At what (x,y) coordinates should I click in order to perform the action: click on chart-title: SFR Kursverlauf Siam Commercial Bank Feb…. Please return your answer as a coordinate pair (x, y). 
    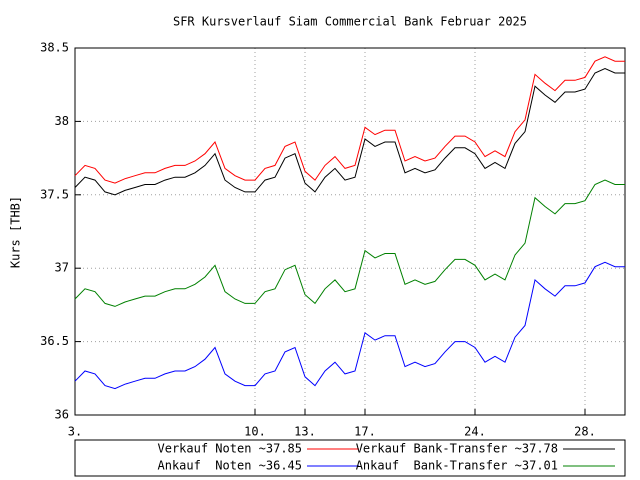
    Looking at the image, I should click on (350, 22).